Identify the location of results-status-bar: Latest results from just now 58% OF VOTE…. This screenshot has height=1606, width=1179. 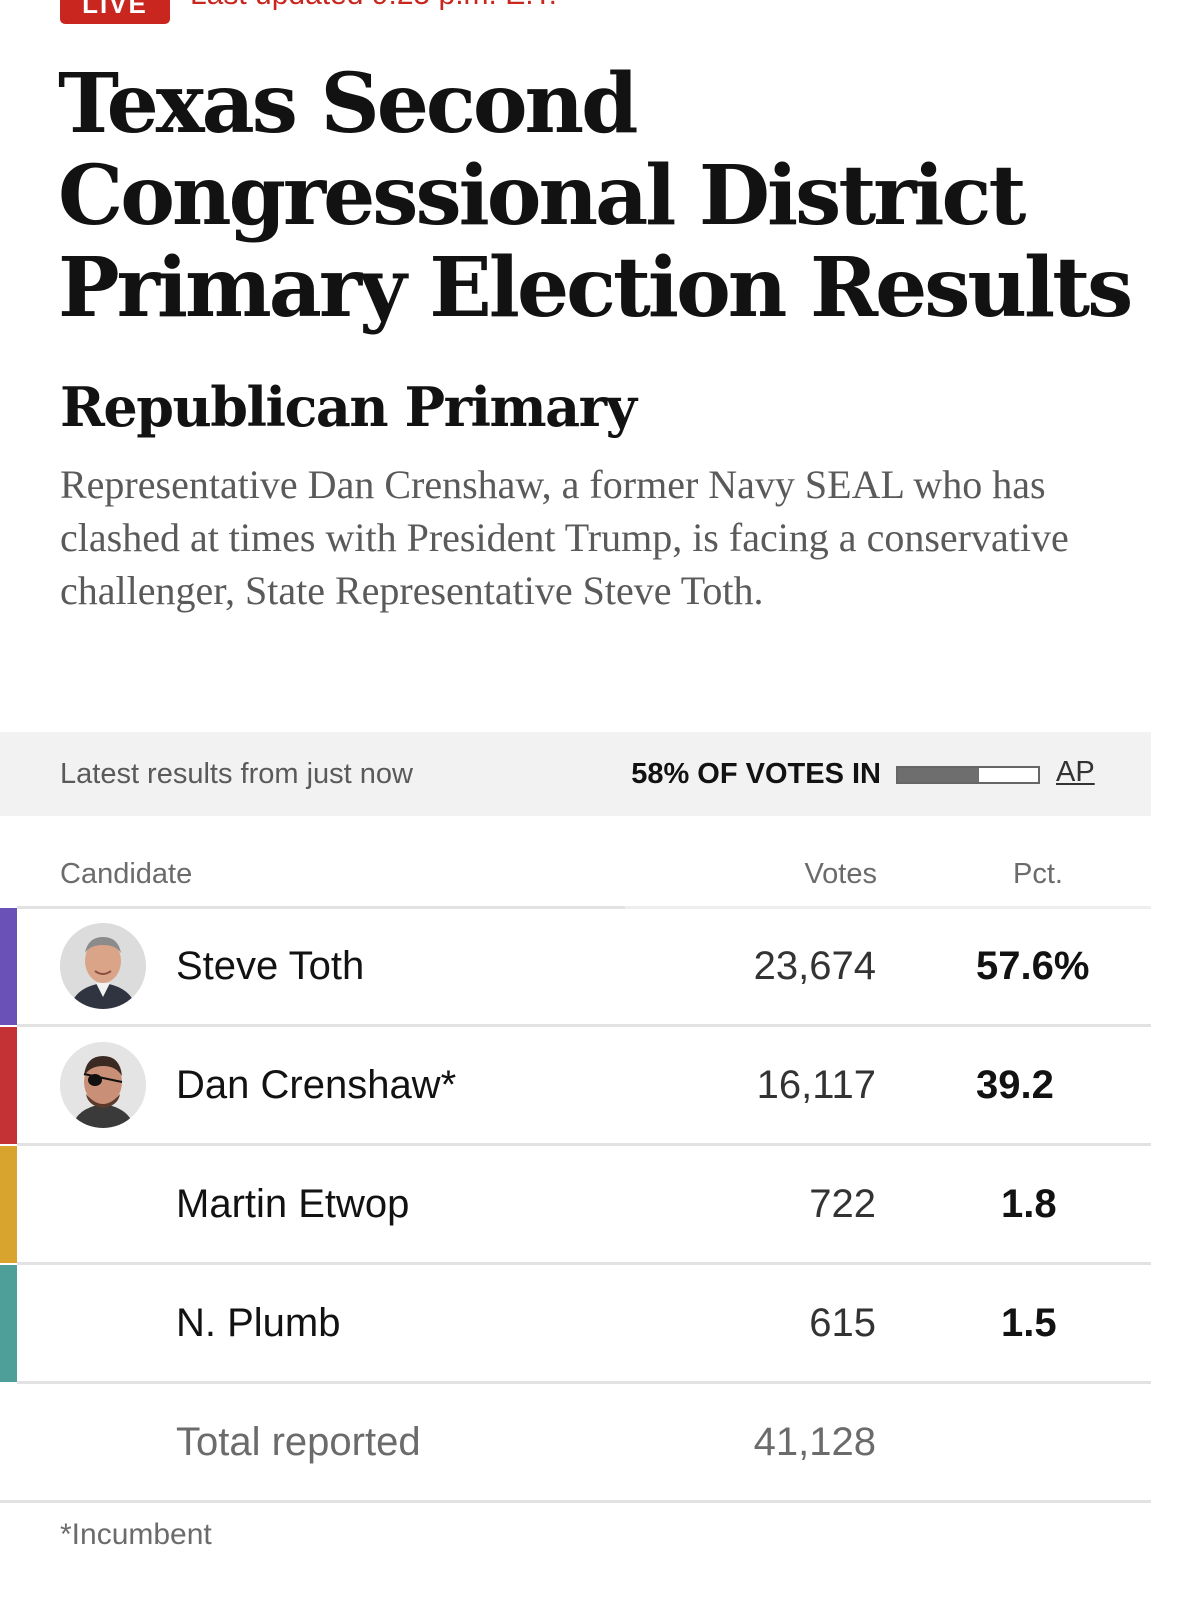
(575, 774).